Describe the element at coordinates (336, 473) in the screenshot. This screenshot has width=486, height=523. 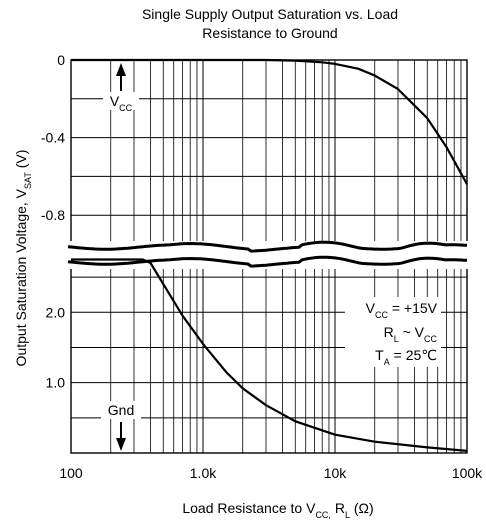
I see `x-tick-label: 10k` at that location.